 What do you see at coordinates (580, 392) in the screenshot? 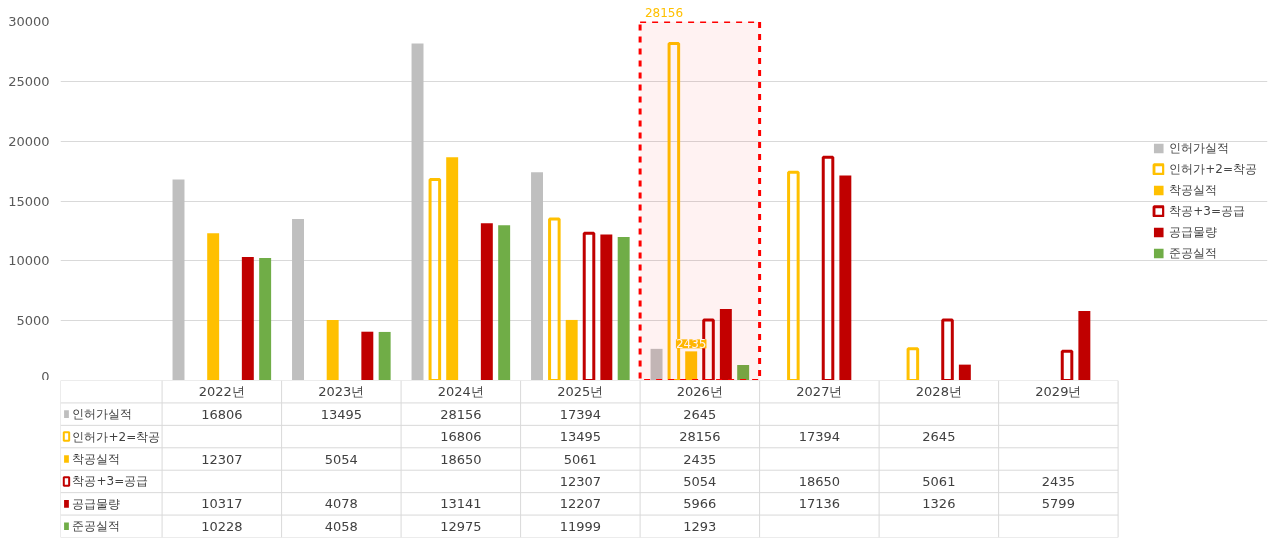
I see `x-tick-label: 2025년` at bounding box center [580, 392].